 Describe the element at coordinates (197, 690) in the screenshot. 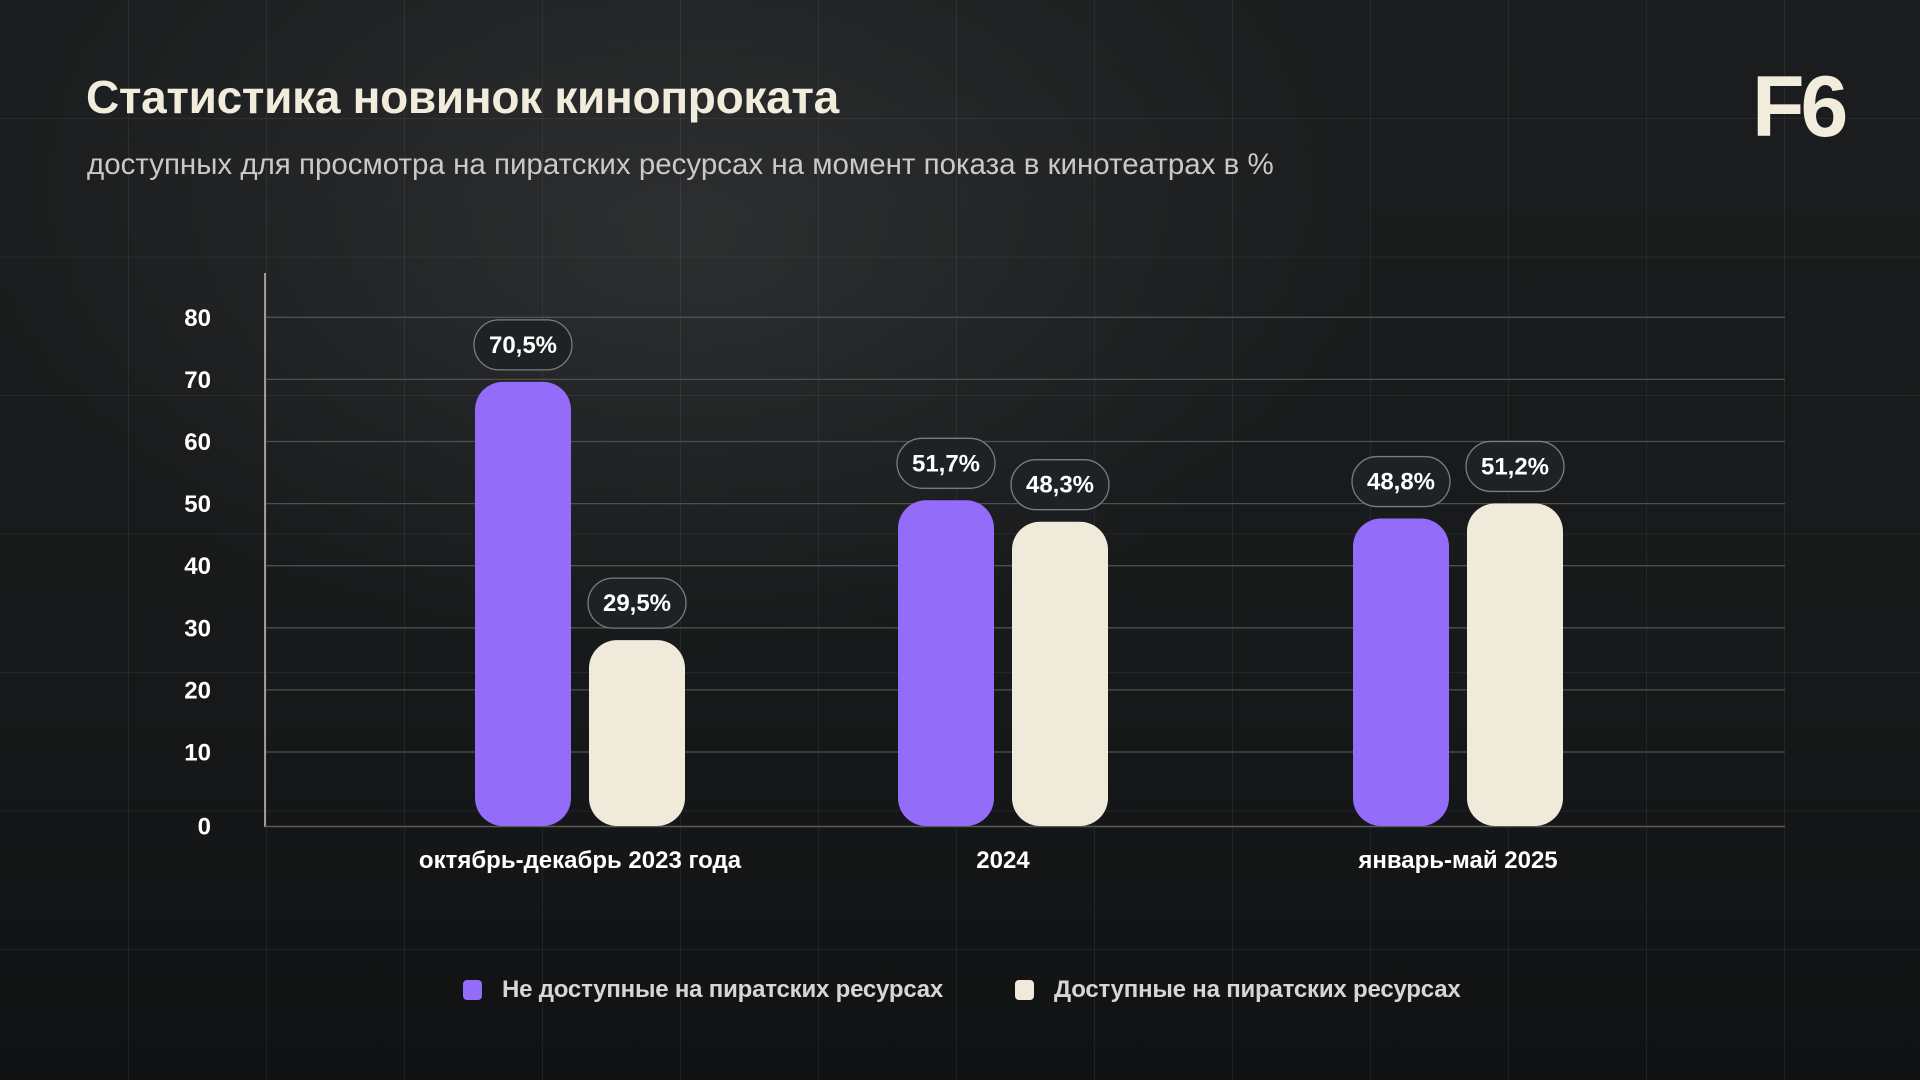

I see `y-tick-label: 20` at that location.